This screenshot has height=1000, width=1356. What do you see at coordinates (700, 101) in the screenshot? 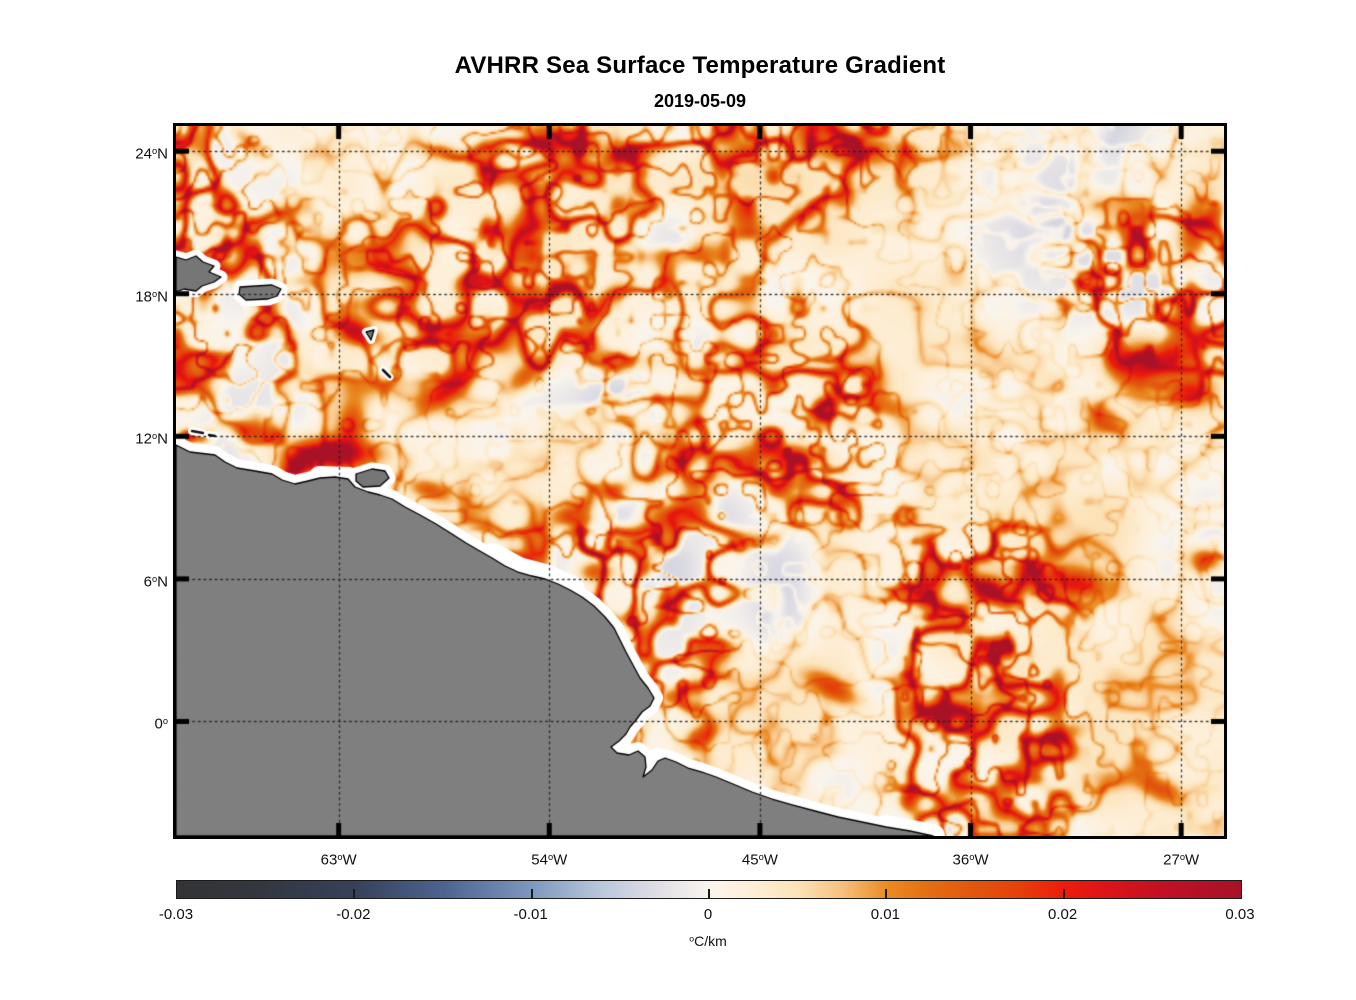
I see `chart-subtitle: 2019-05-09` at bounding box center [700, 101].